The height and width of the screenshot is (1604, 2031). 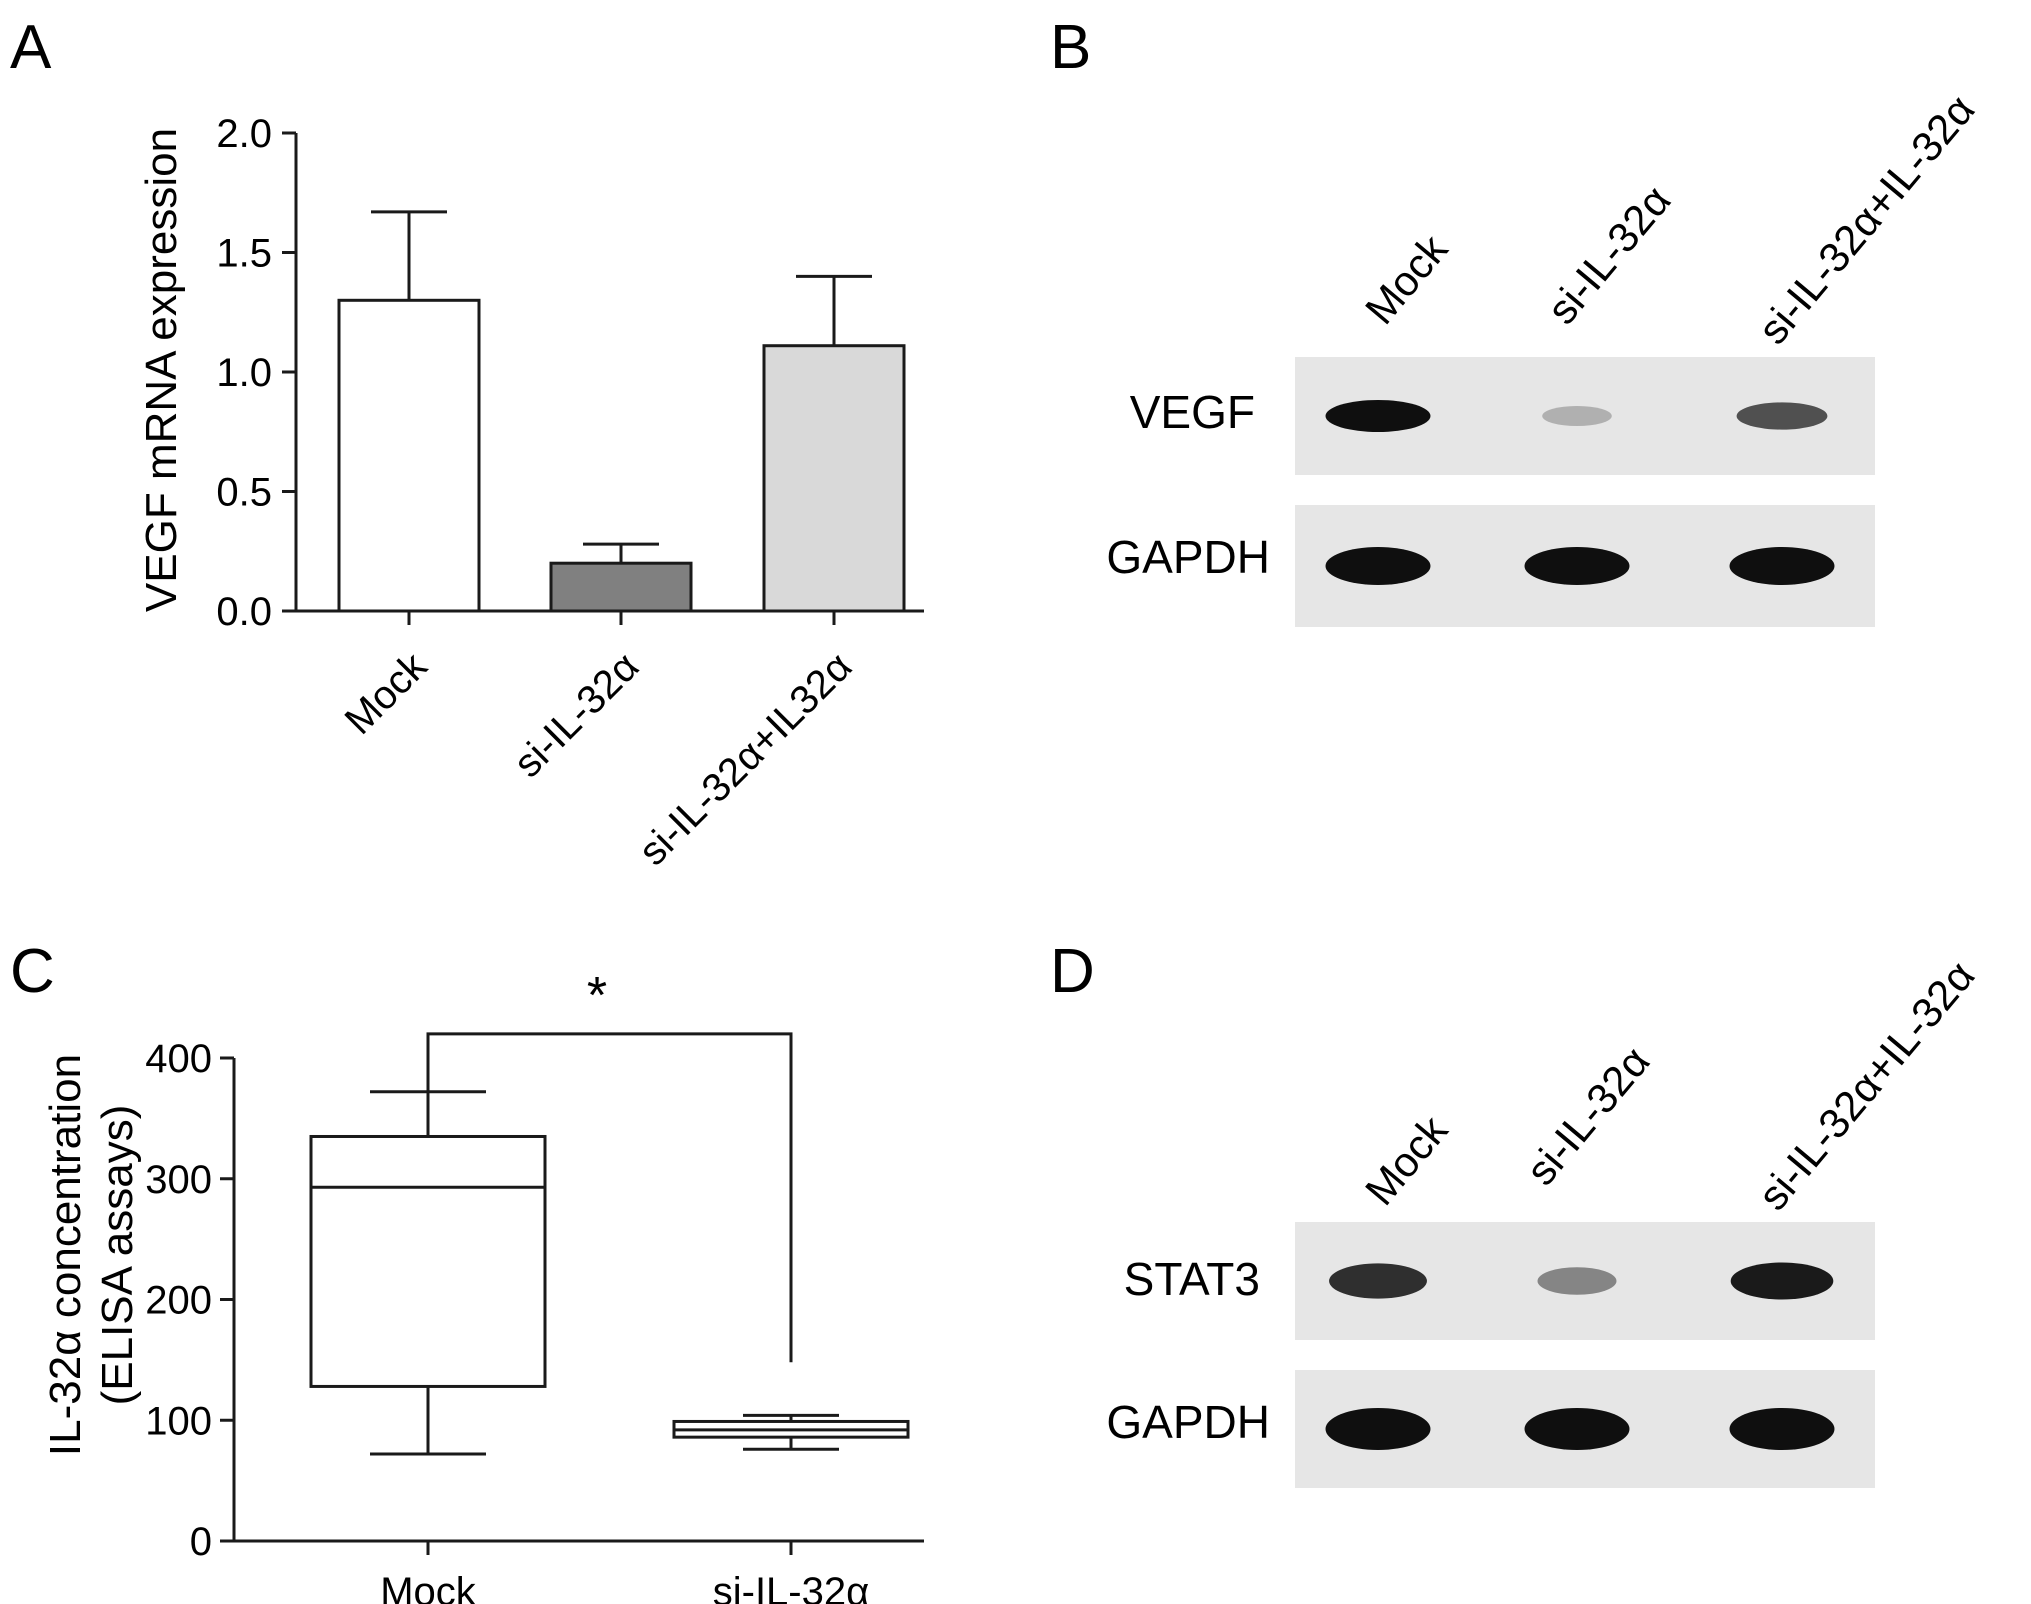 I want to click on blot-d-lane-label-mock: Mock, so click(x=1406, y=1160).